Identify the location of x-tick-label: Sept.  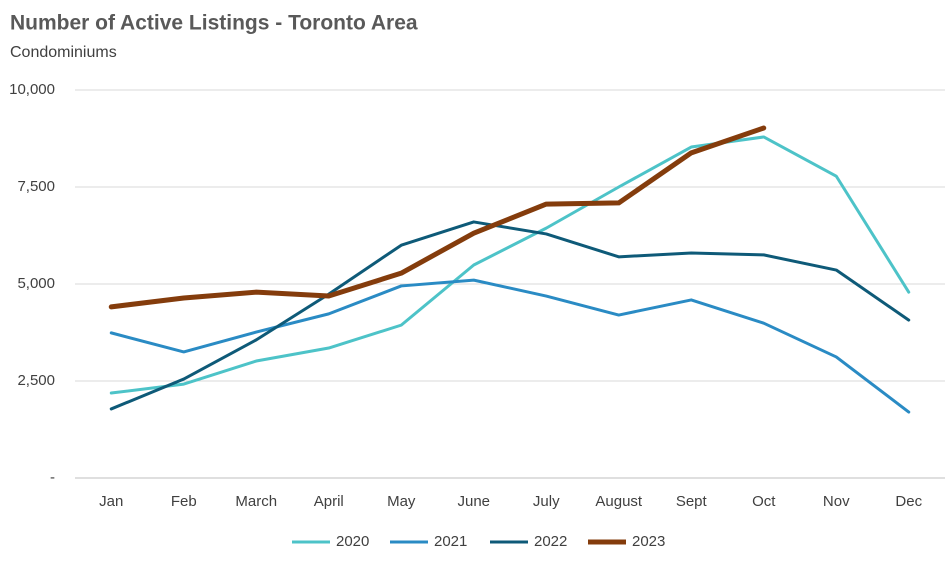
(692, 501).